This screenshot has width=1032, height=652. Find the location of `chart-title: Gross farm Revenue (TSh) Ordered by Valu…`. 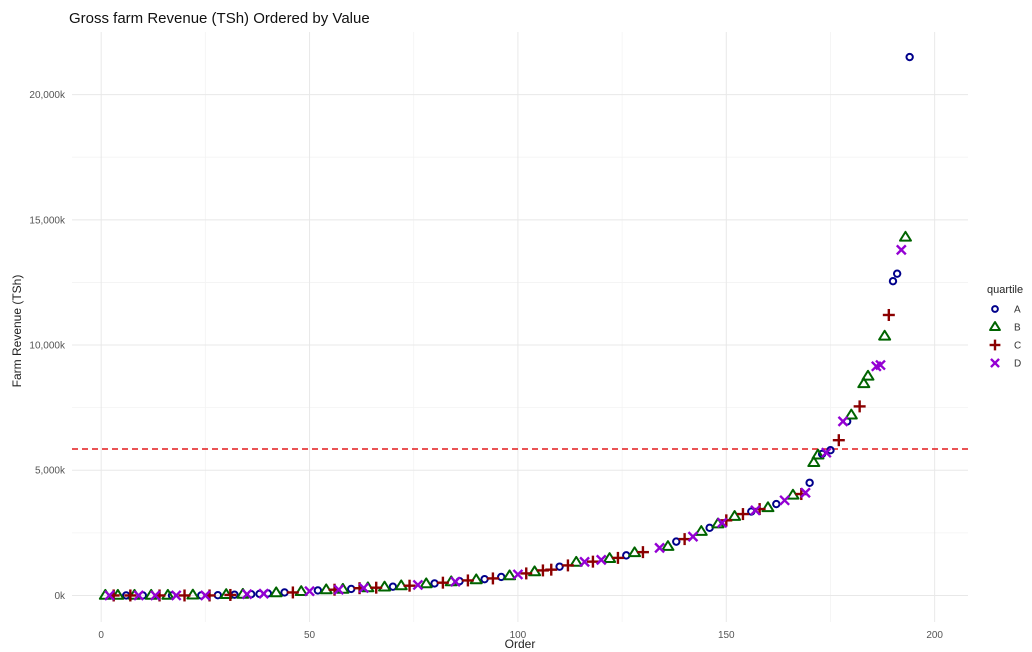

chart-title: Gross farm Revenue (TSh) Ordered by Valu… is located at coordinates (219, 18).